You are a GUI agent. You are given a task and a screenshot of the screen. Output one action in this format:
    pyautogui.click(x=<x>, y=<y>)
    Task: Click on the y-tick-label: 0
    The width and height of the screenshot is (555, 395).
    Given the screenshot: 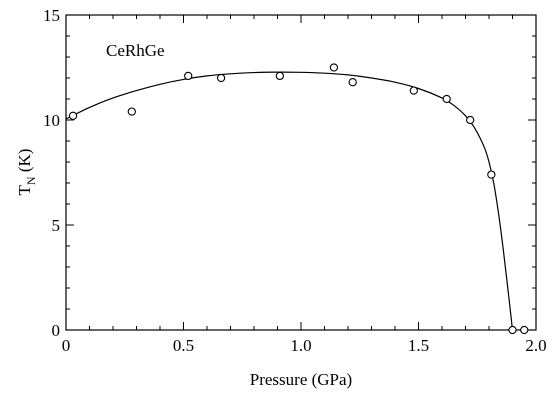 What is the action you would take?
    pyautogui.click(x=56, y=330)
    